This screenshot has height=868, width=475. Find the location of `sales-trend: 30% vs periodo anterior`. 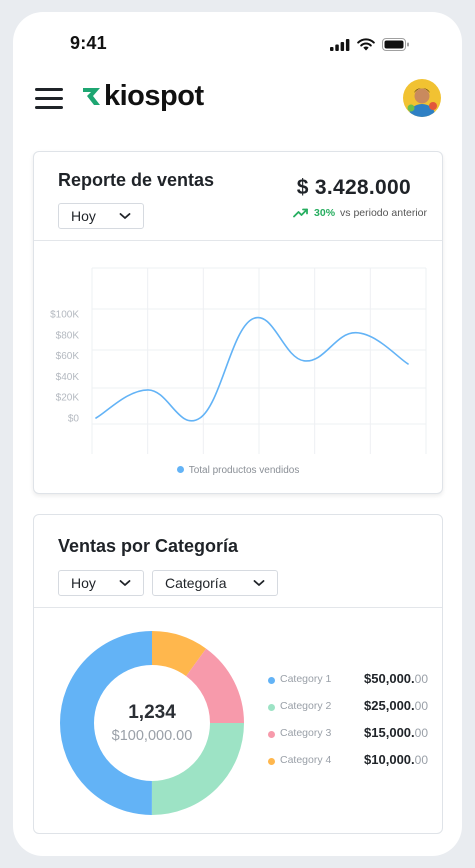

sales-trend: 30% vs periodo anterior is located at coordinates (360, 213).